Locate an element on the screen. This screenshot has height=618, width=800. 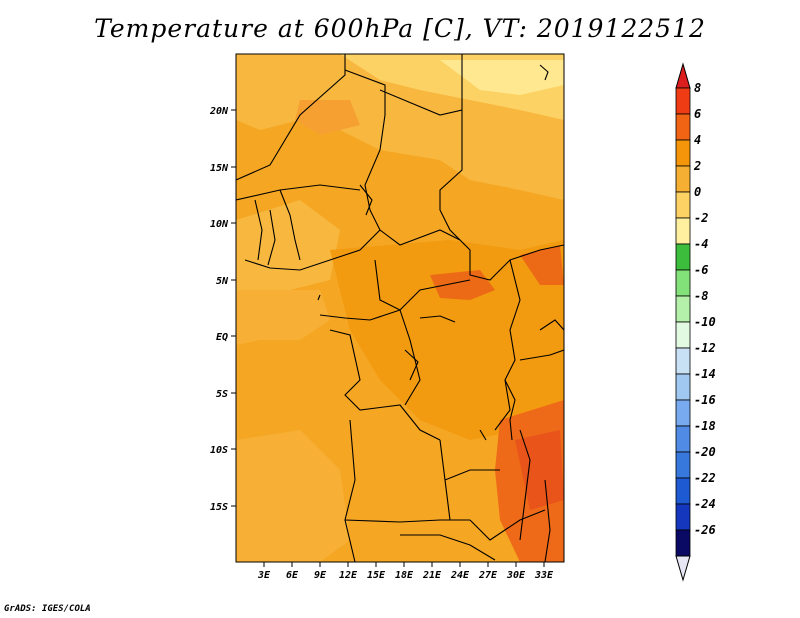
lon-label: 27E is located at coordinates (488, 575).